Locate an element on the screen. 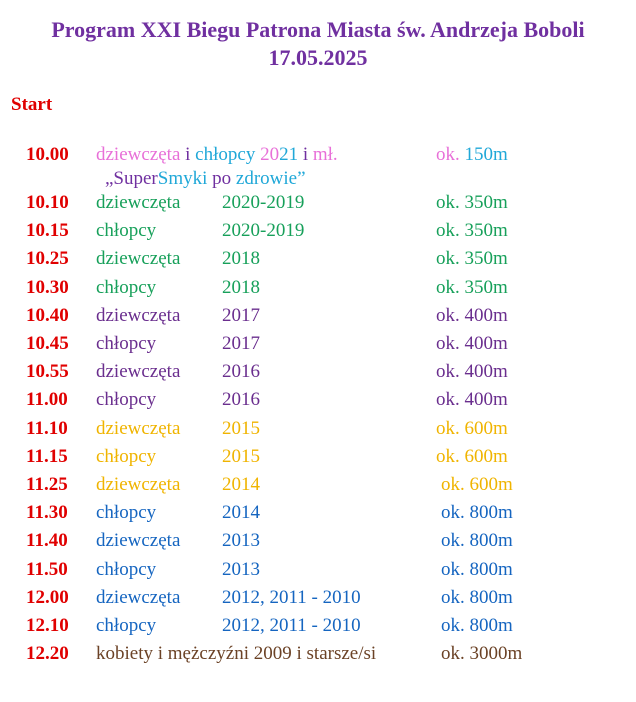  time: 12.20 is located at coordinates (47, 654).